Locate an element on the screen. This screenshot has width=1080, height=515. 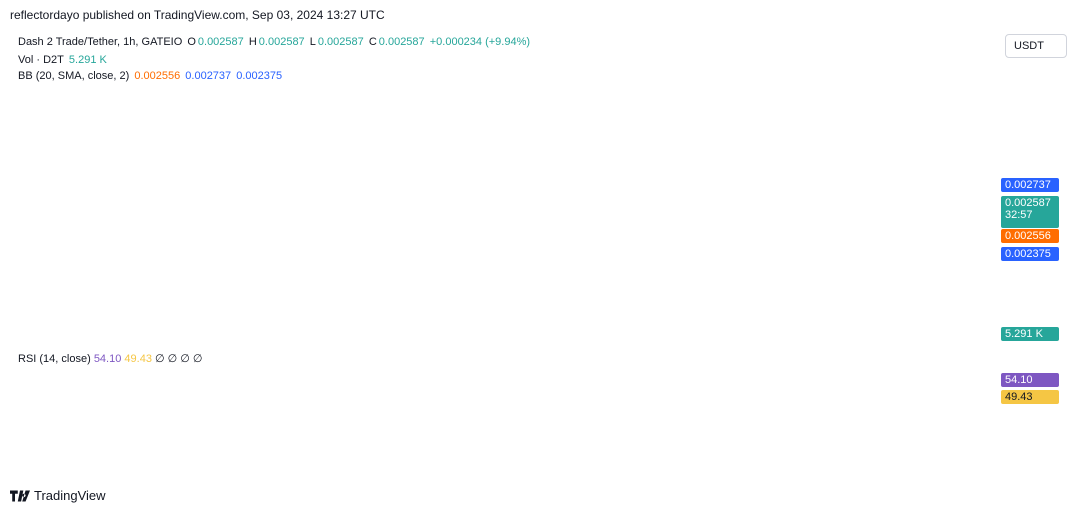
footer-brand: TradingView is located at coordinates (58, 495).